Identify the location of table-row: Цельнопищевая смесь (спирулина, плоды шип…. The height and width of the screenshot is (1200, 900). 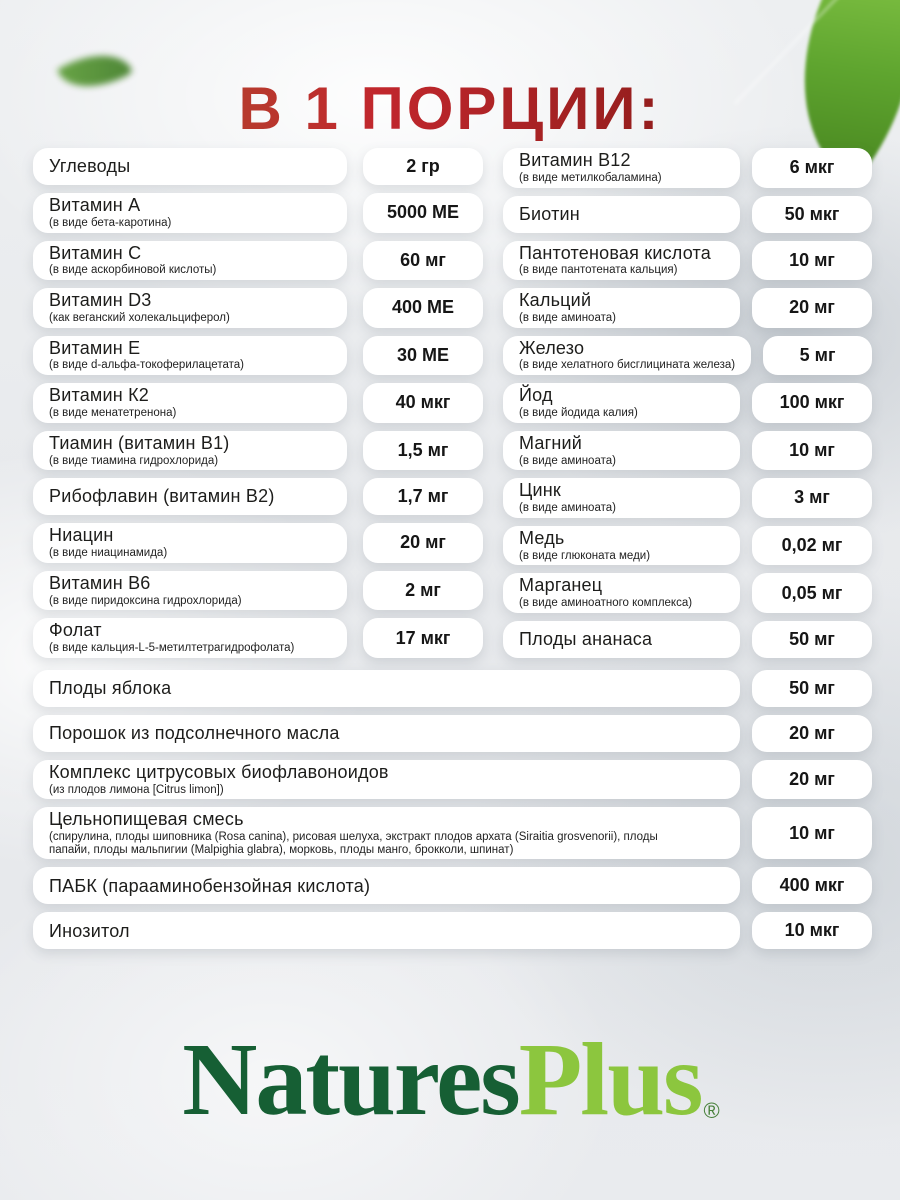
(452, 833).